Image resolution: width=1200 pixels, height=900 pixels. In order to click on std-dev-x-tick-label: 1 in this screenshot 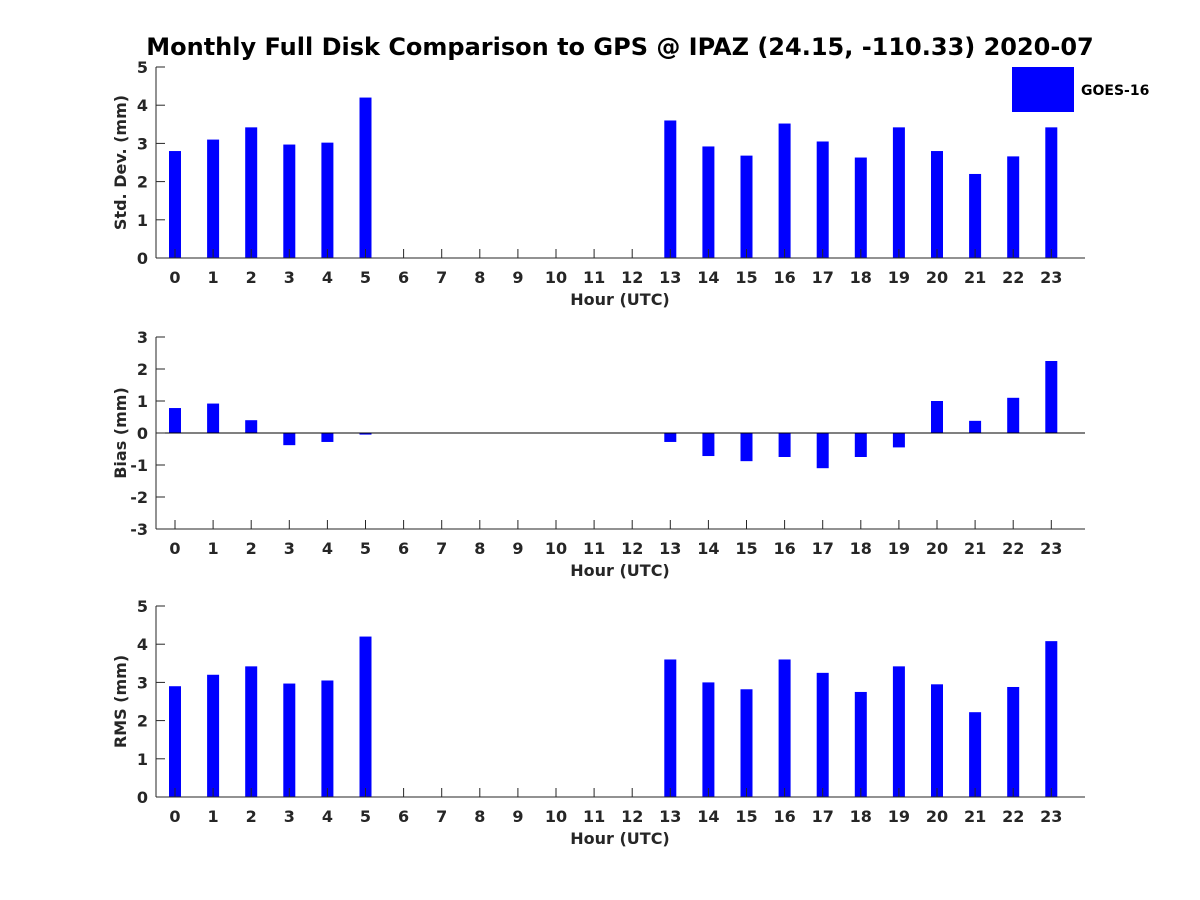, I will do `click(213, 277)`.